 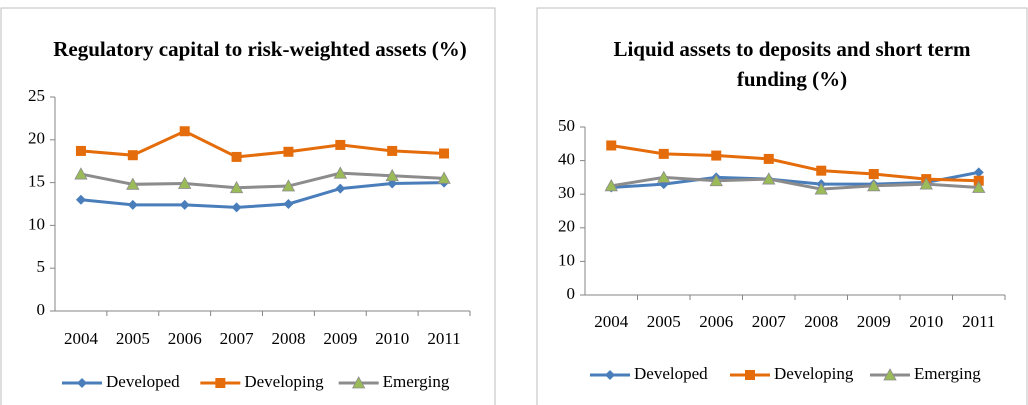 What do you see at coordinates (36, 181) in the screenshot?
I see `y-tick-label: 15` at bounding box center [36, 181].